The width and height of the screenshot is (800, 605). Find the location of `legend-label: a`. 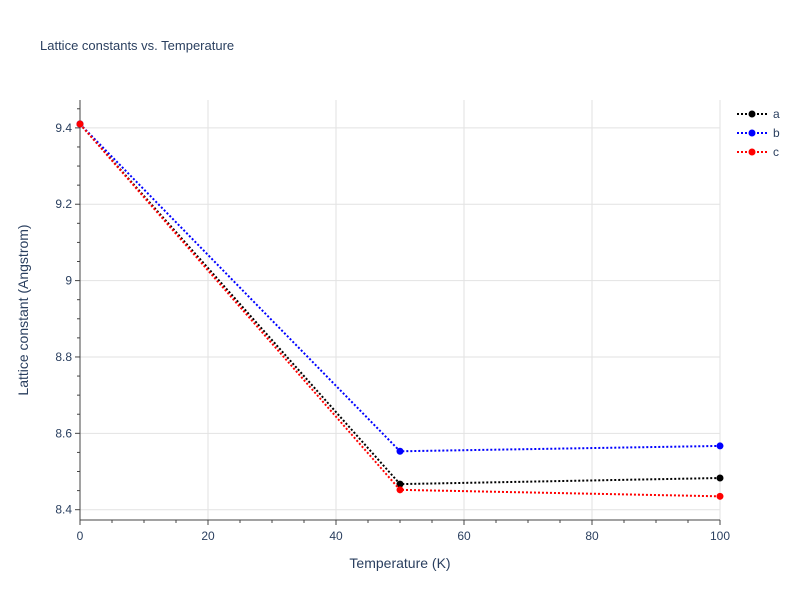

legend-label: a is located at coordinates (776, 114).